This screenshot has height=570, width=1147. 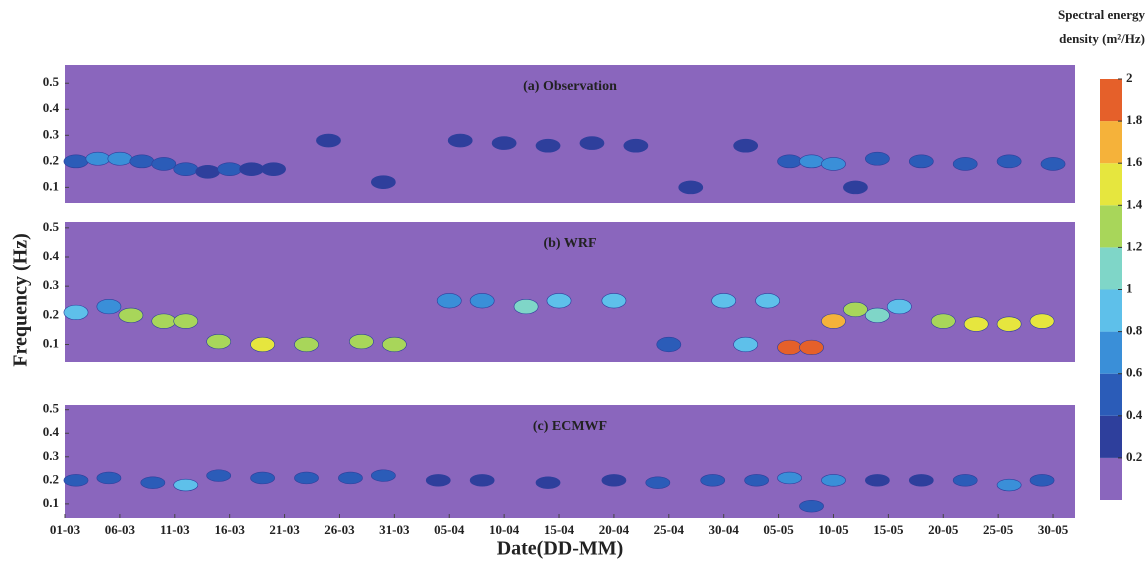 What do you see at coordinates (1134, 119) in the screenshot?
I see `colorbar-tick-label: 1.8` at bounding box center [1134, 119].